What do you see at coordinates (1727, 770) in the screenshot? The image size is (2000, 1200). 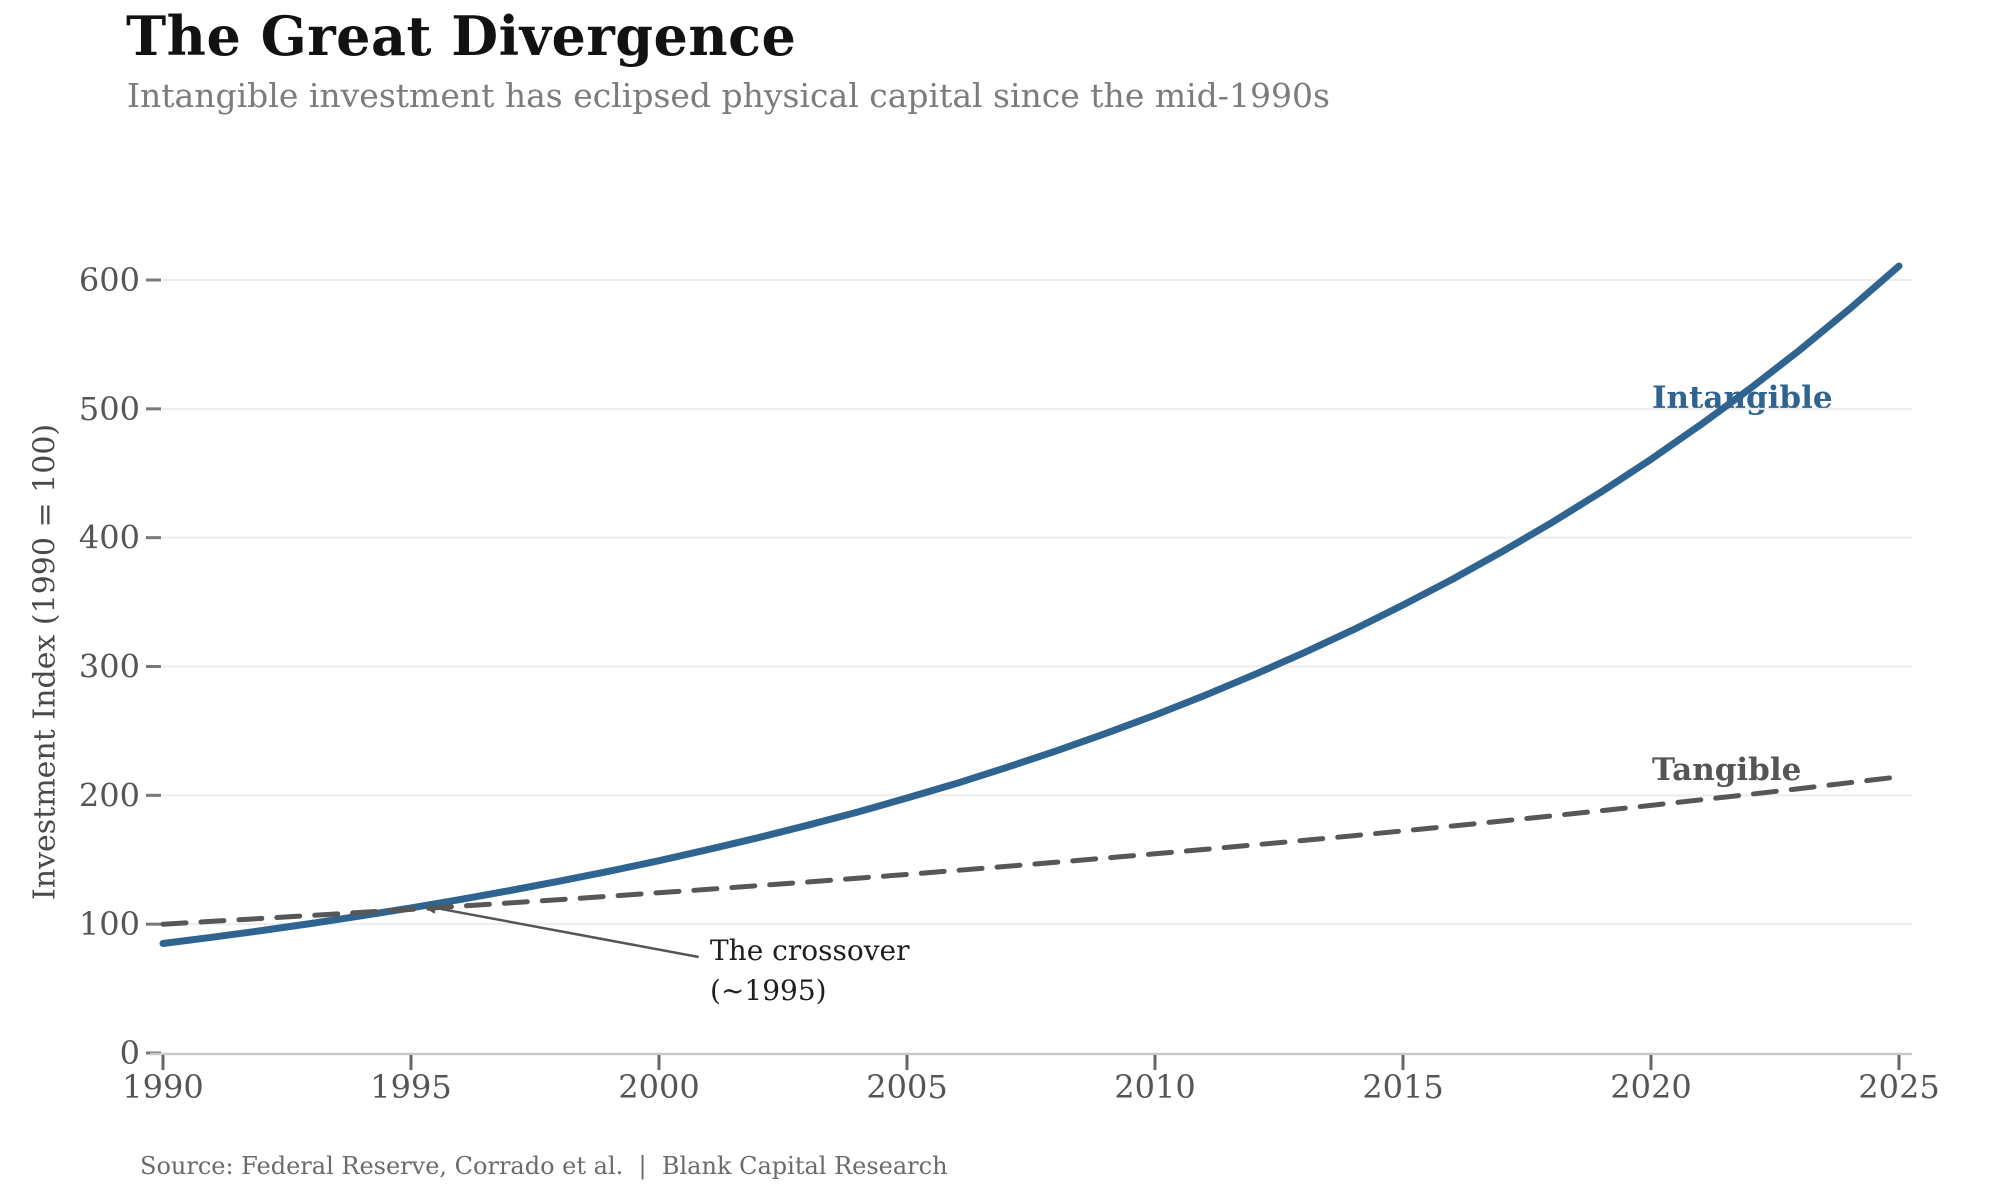 I see `series-label-tangible: Tangible` at bounding box center [1727, 770].